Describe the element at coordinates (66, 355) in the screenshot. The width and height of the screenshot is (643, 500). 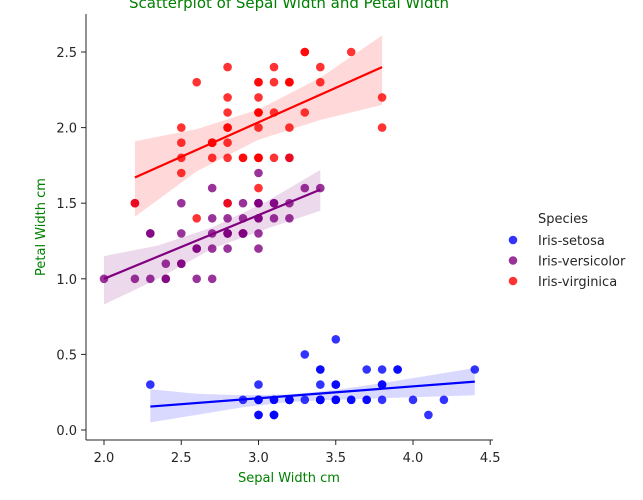
I see `y-tick-label: 0.5` at that location.